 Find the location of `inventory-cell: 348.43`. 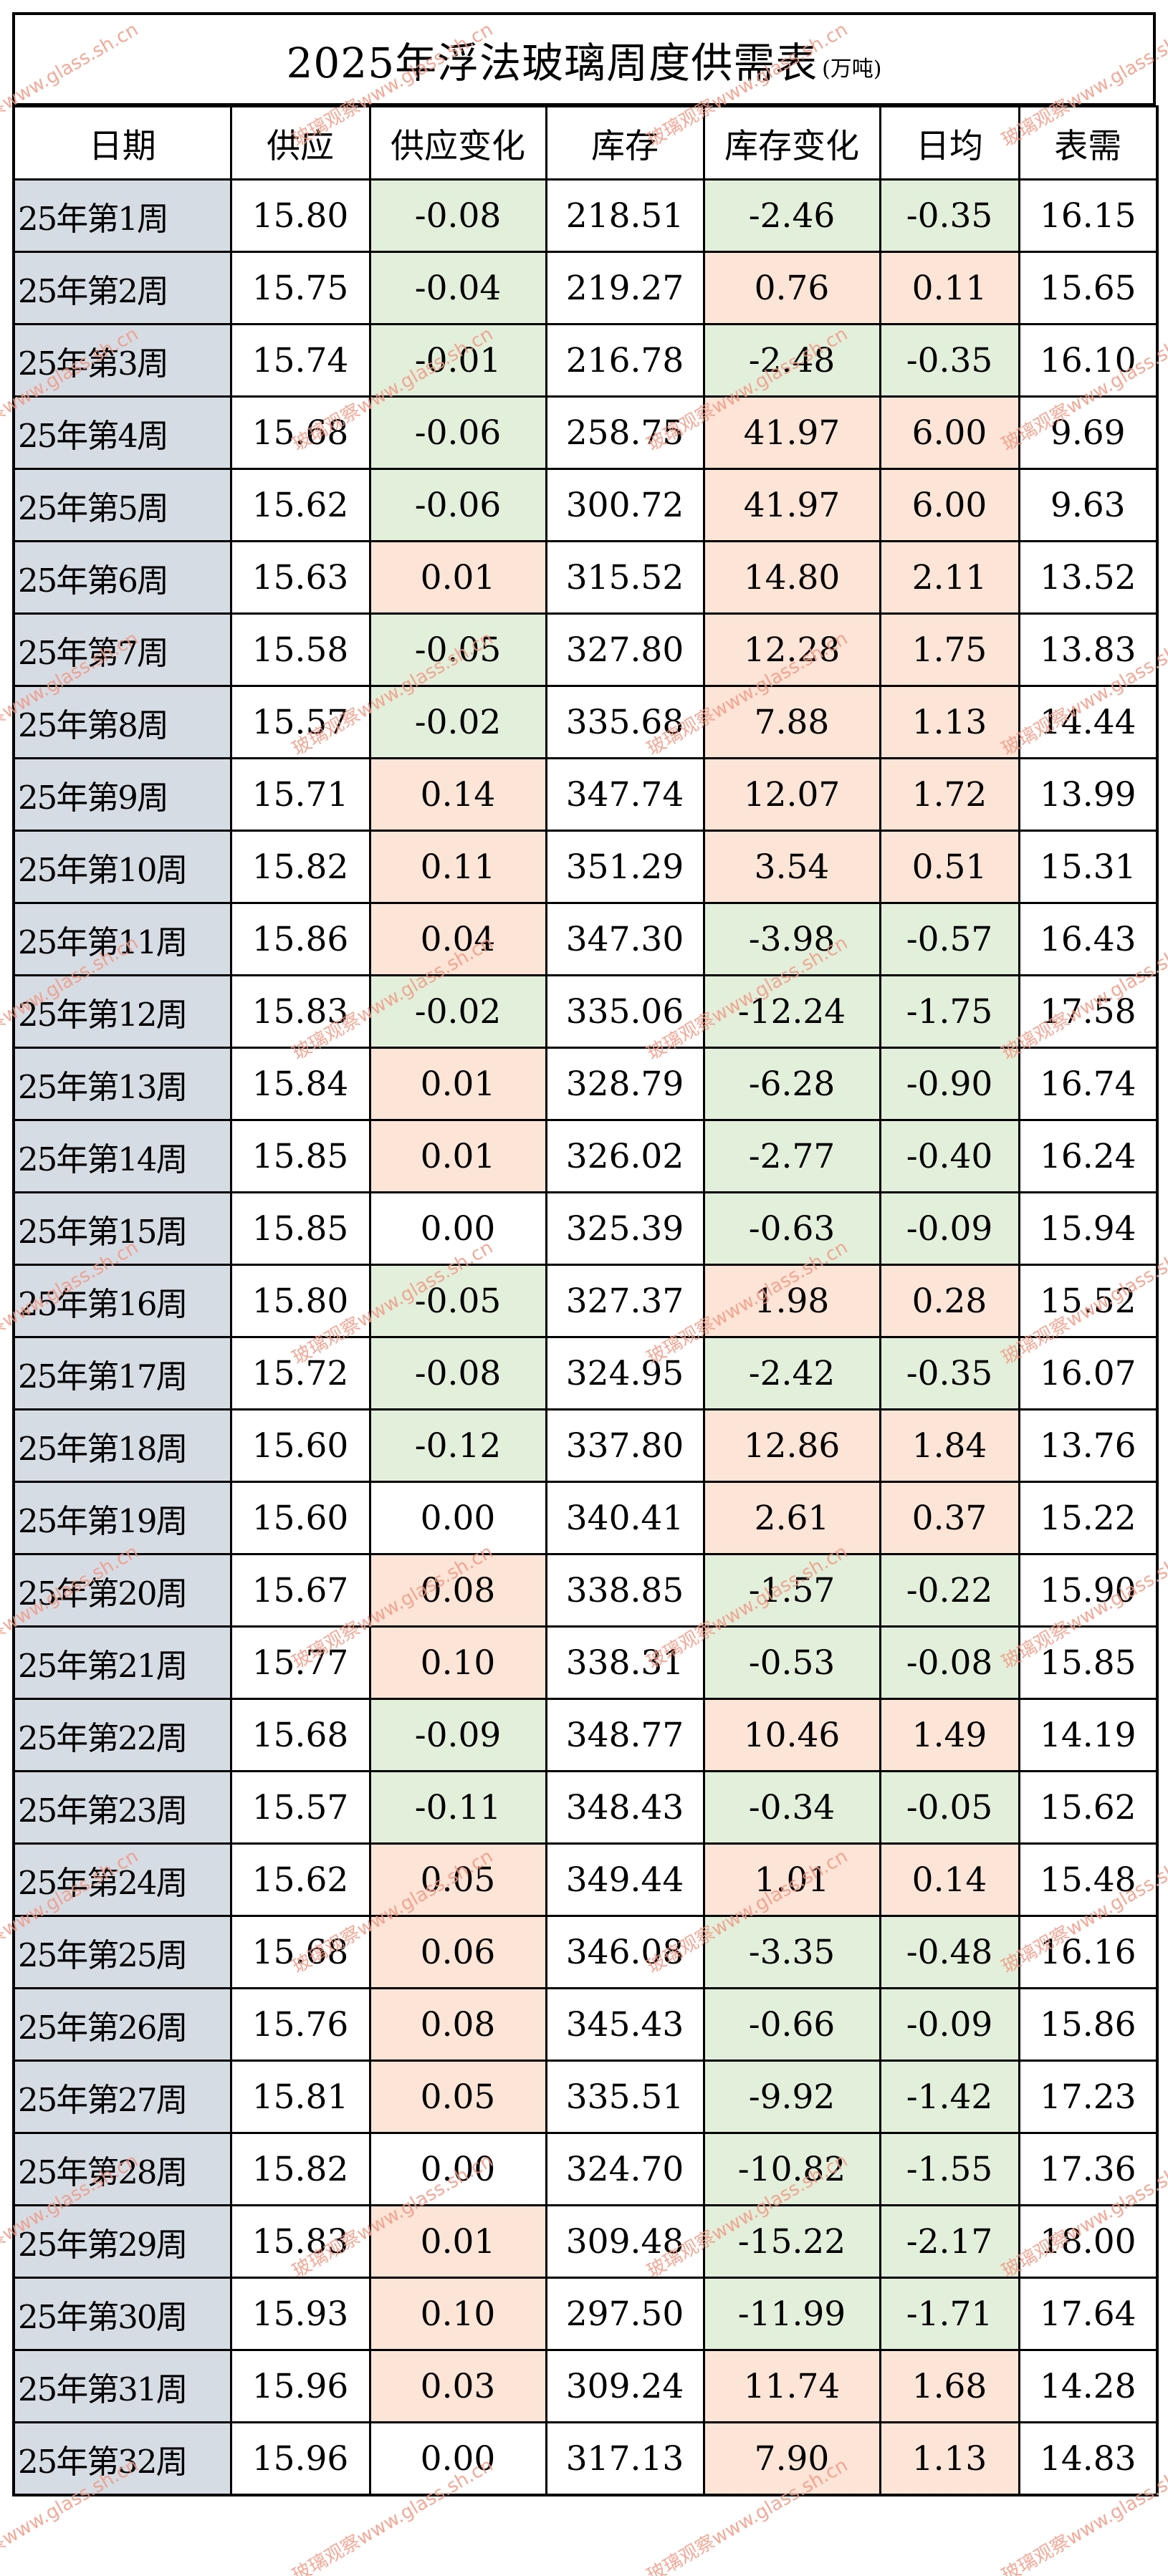

inventory-cell: 348.43 is located at coordinates (625, 1807).